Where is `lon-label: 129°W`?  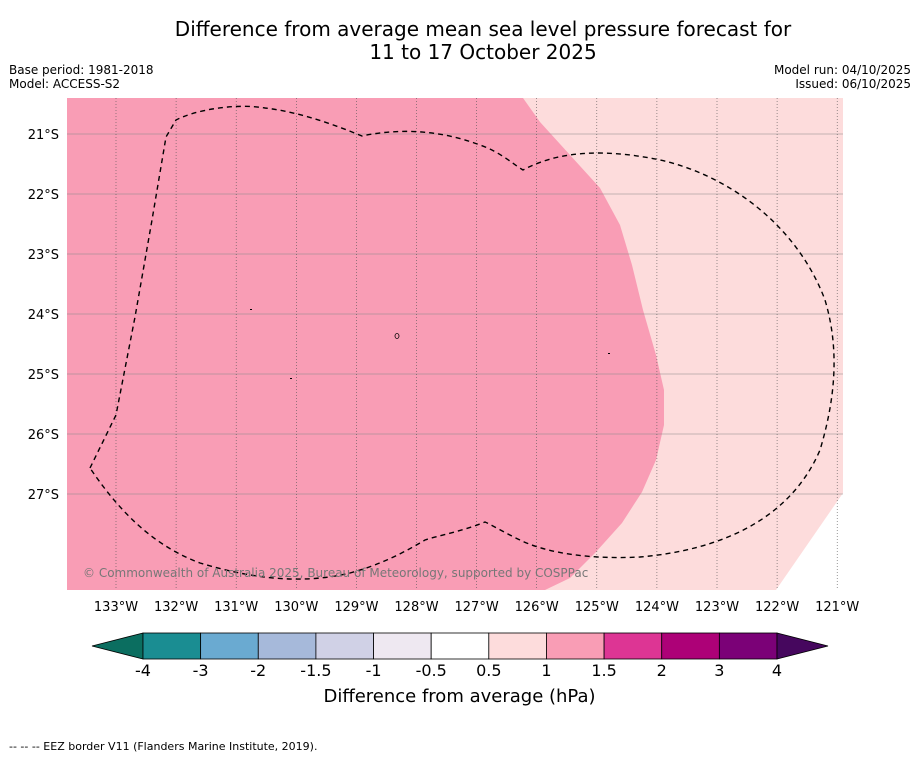
lon-label: 129°W is located at coordinates (356, 607).